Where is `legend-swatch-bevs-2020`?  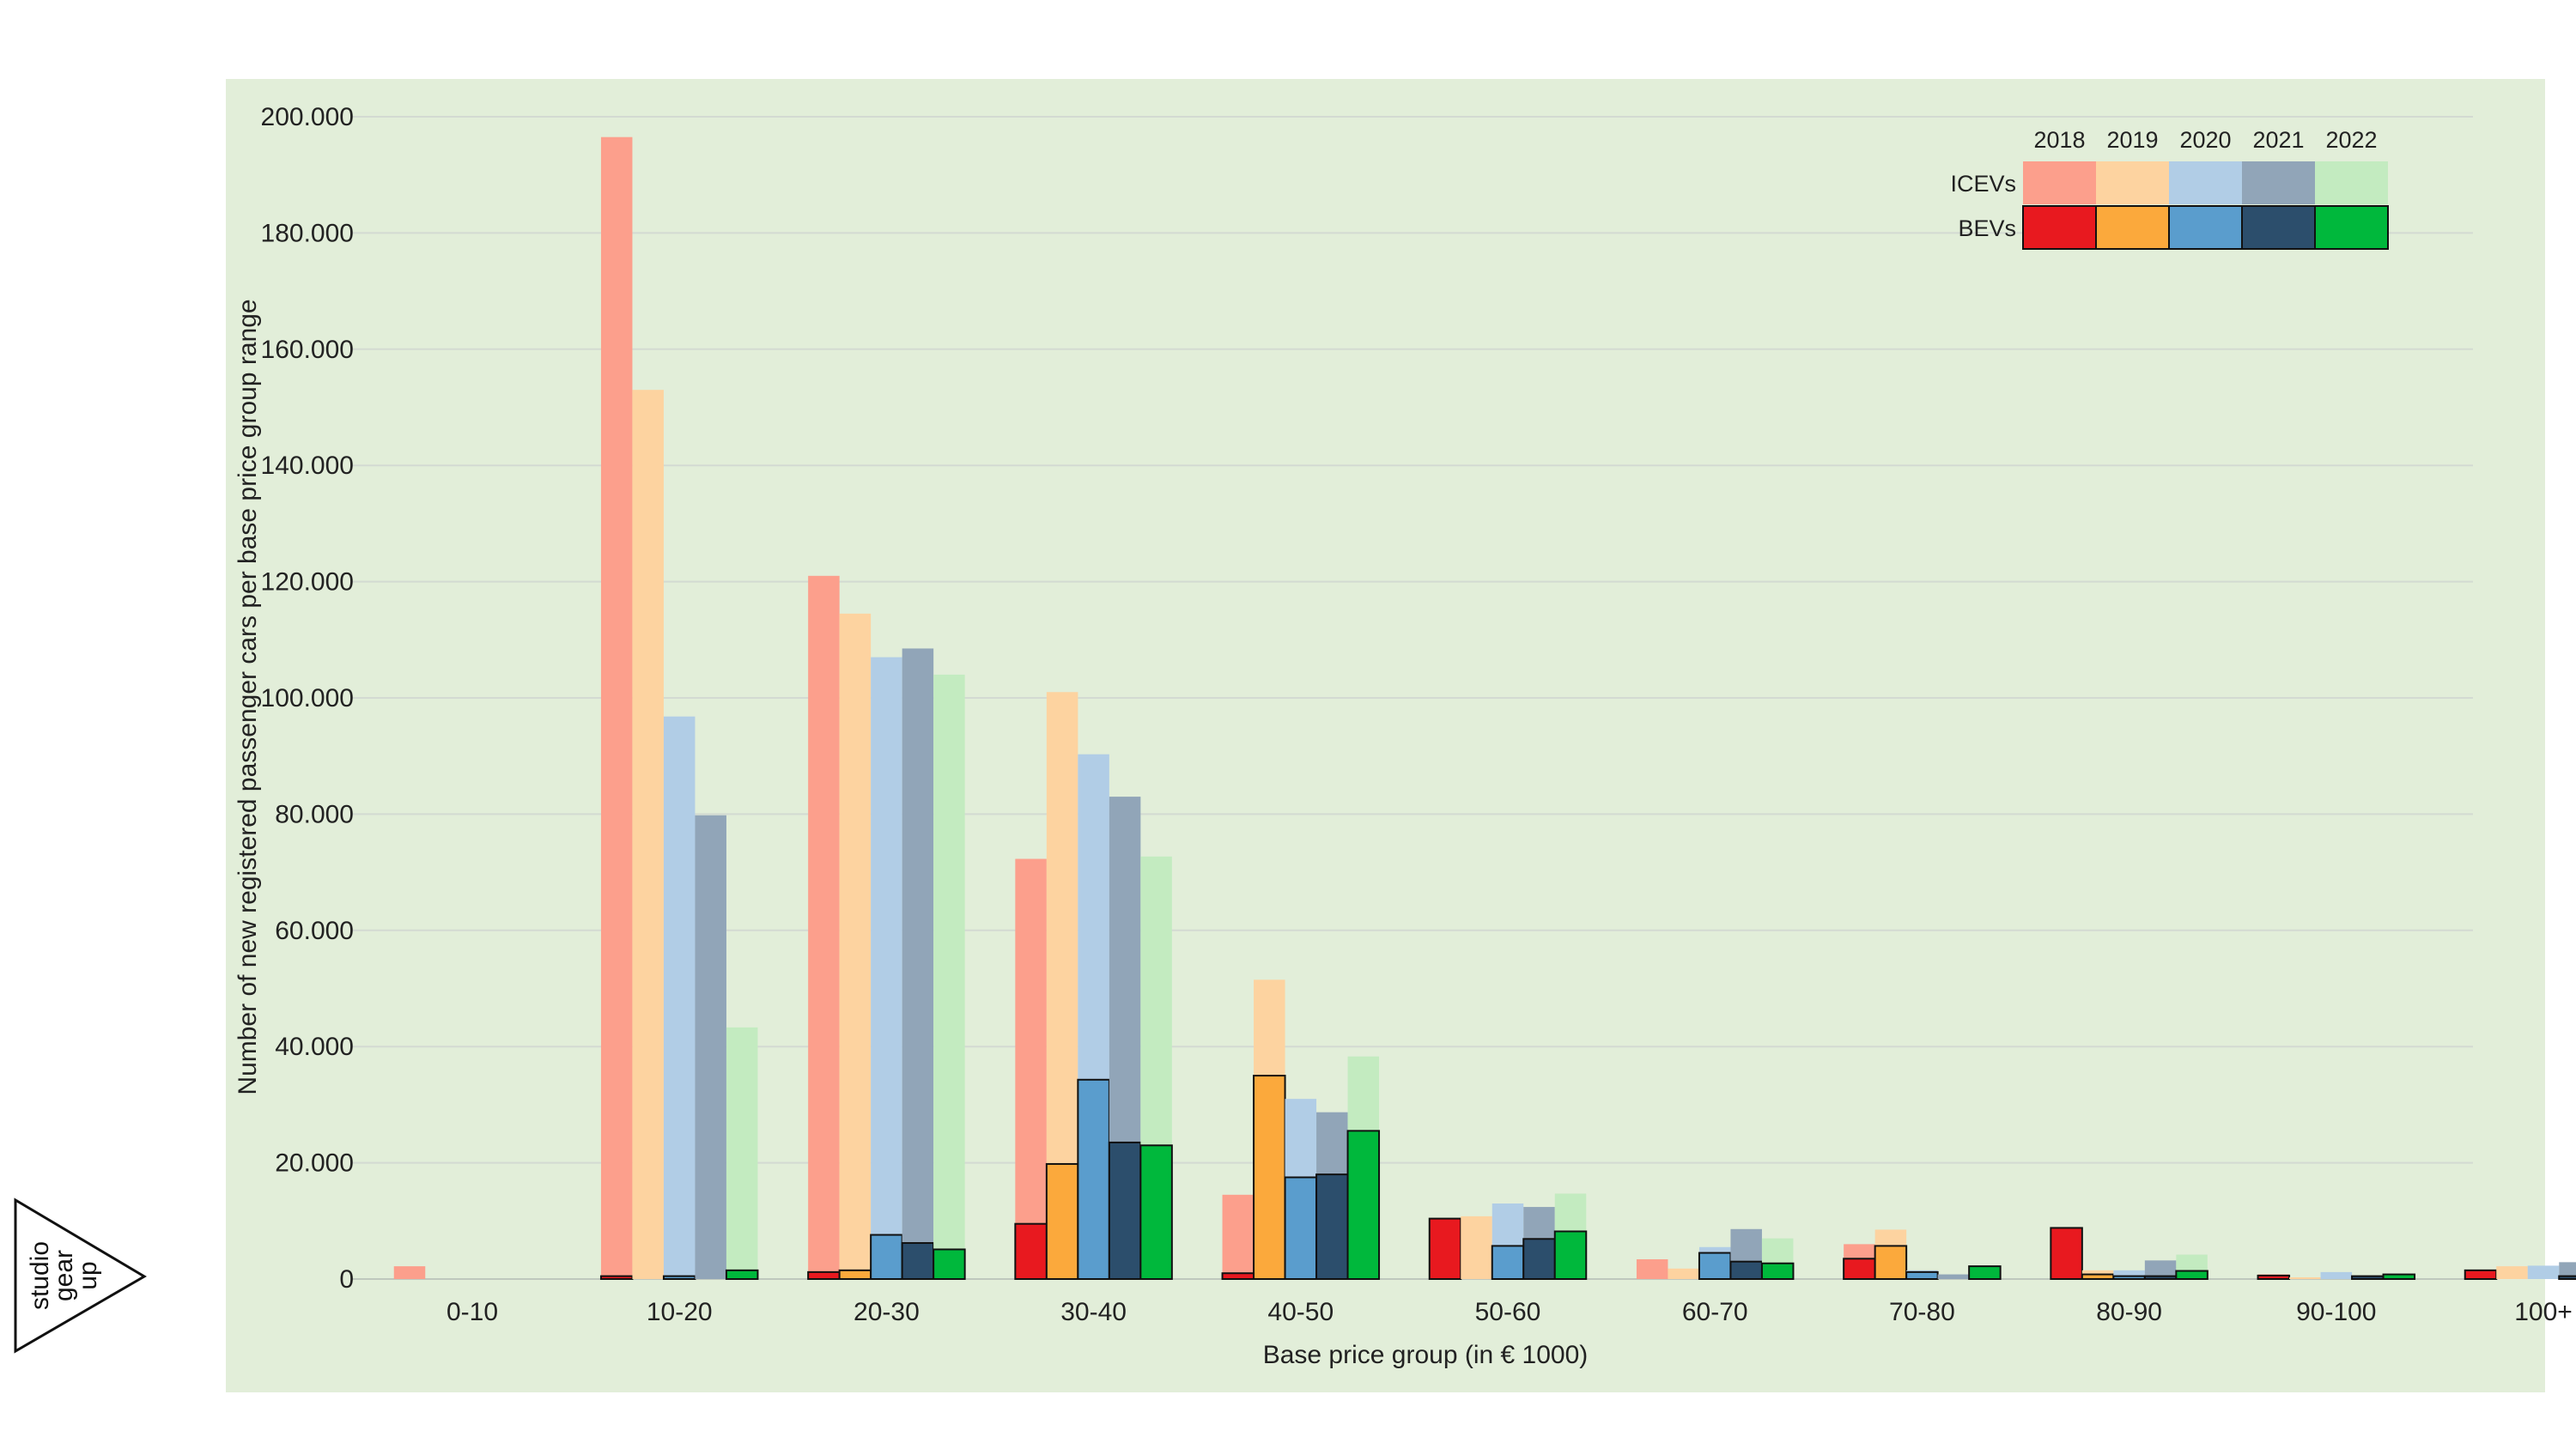 legend-swatch-bevs-2020 is located at coordinates (2206, 227).